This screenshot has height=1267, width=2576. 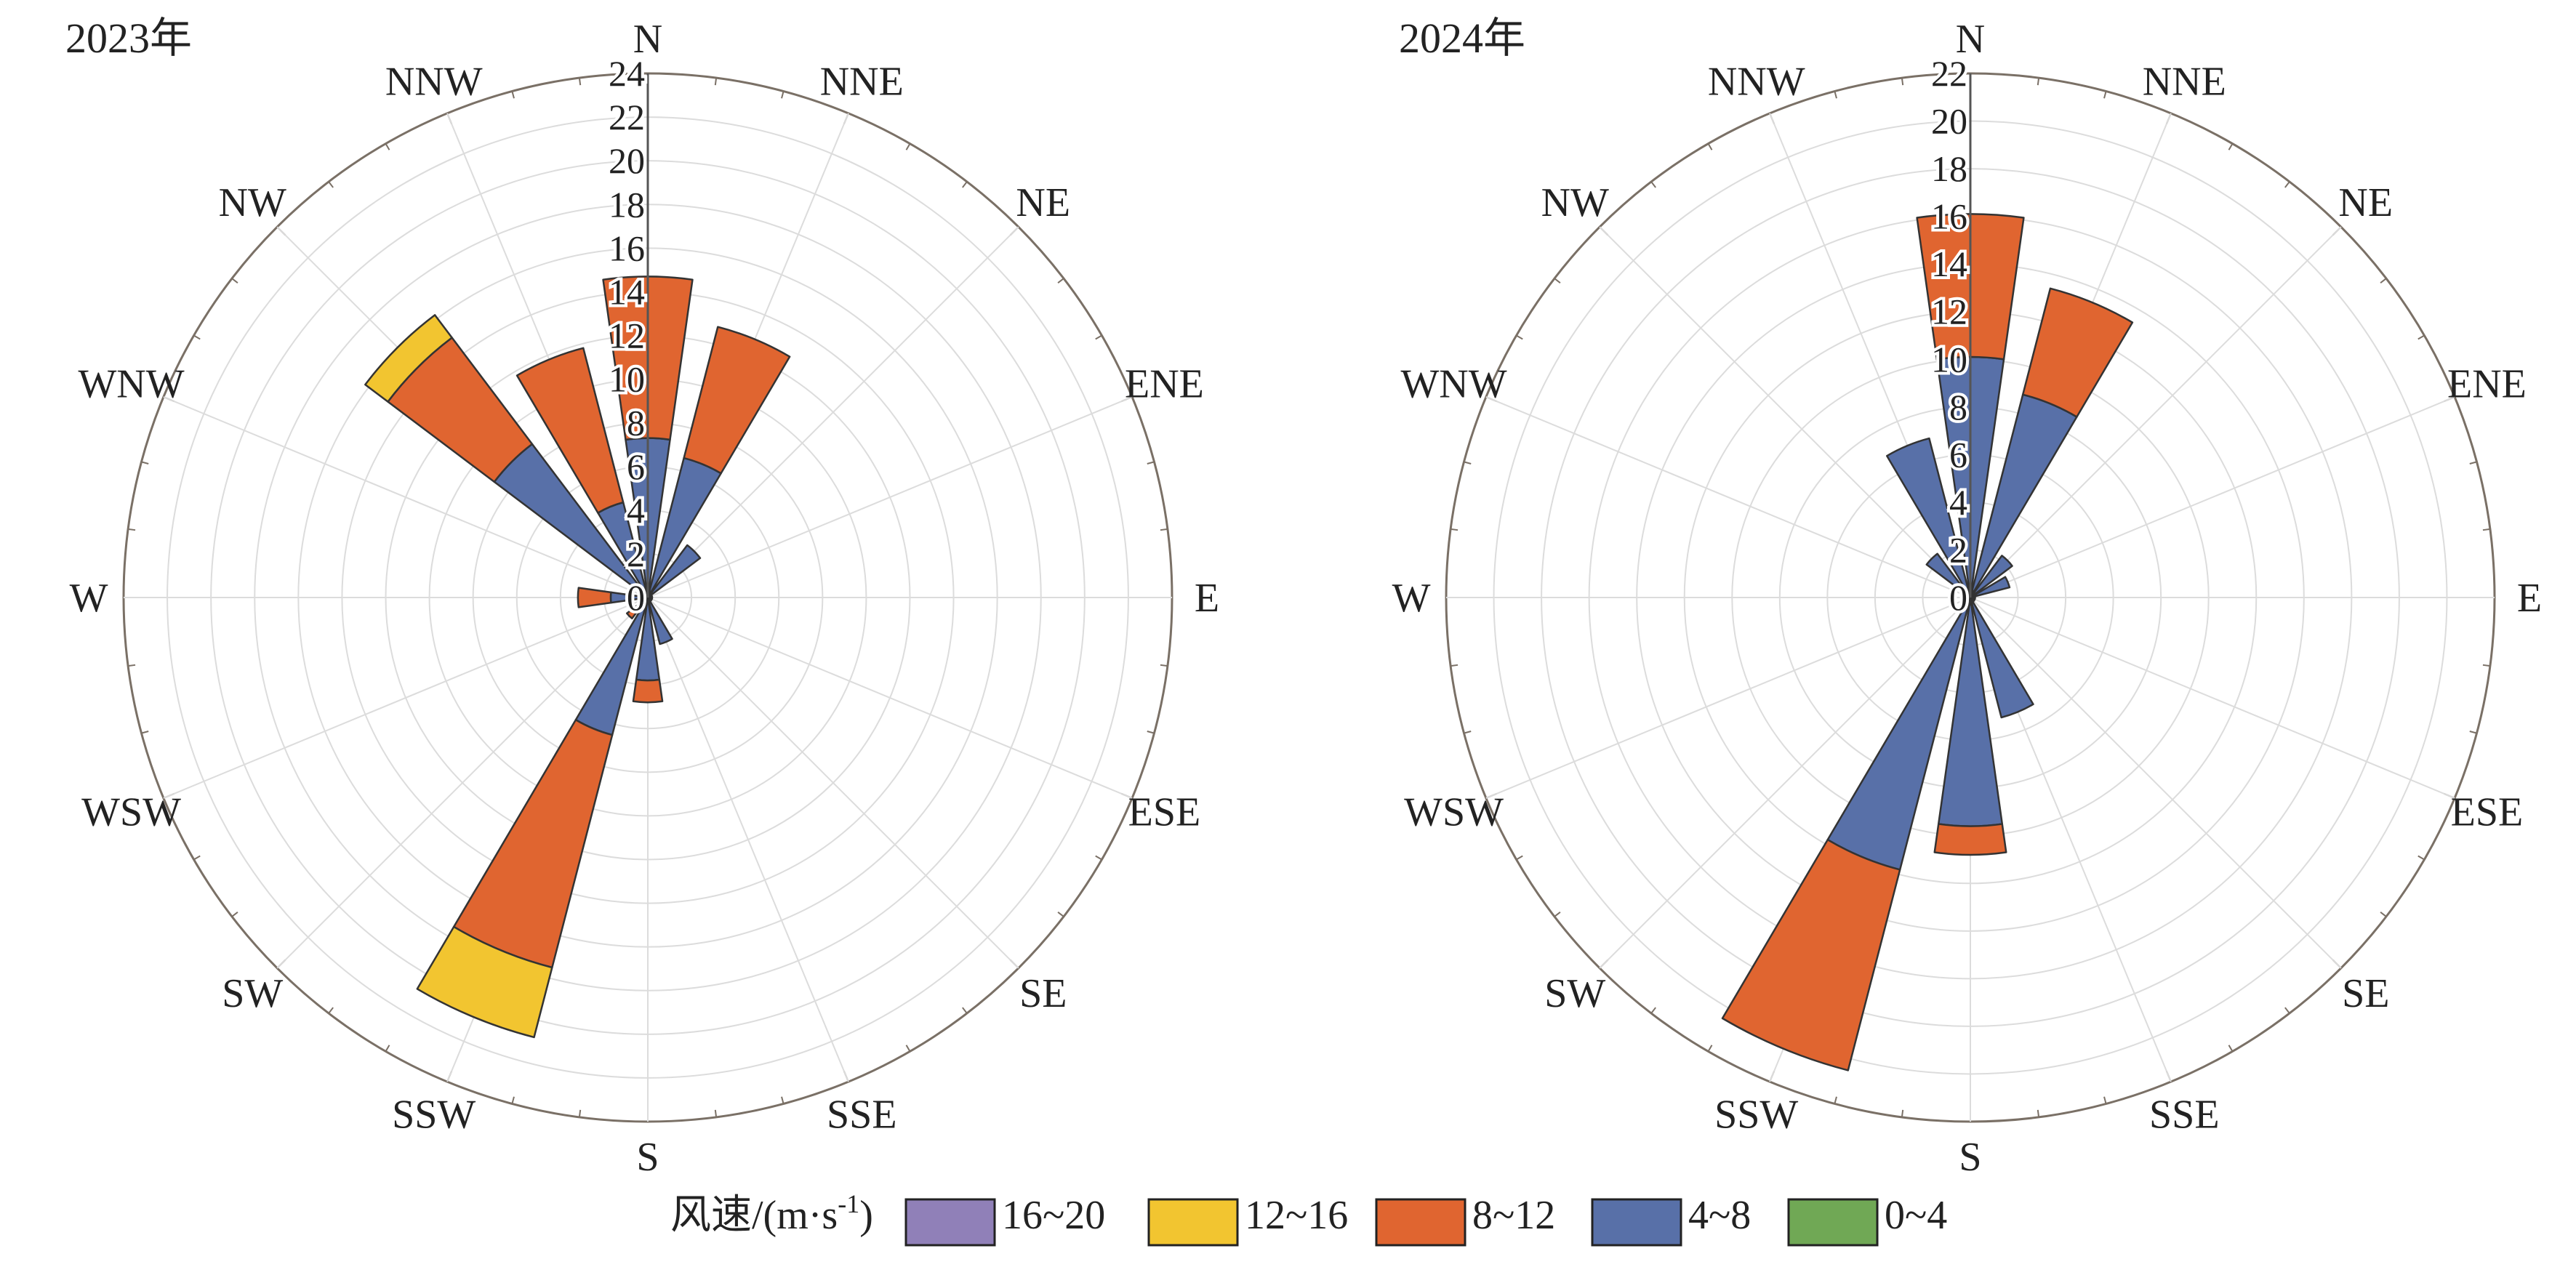 What do you see at coordinates (1454, 811) in the screenshot?
I see `direction-label-wsw: WSW` at bounding box center [1454, 811].